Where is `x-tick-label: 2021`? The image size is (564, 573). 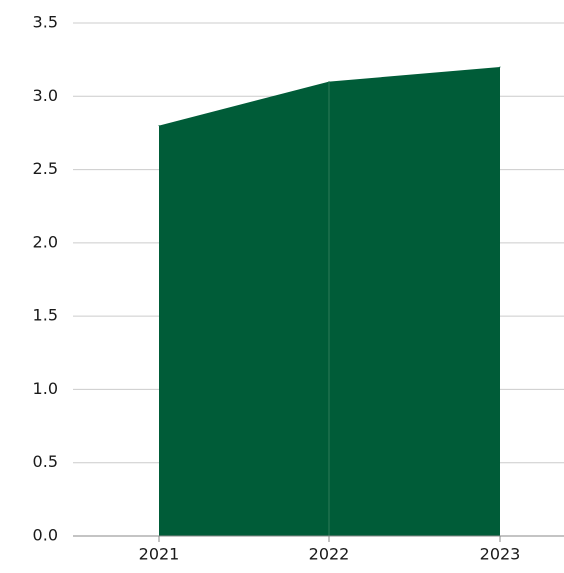 x-tick-label: 2021 is located at coordinates (159, 554).